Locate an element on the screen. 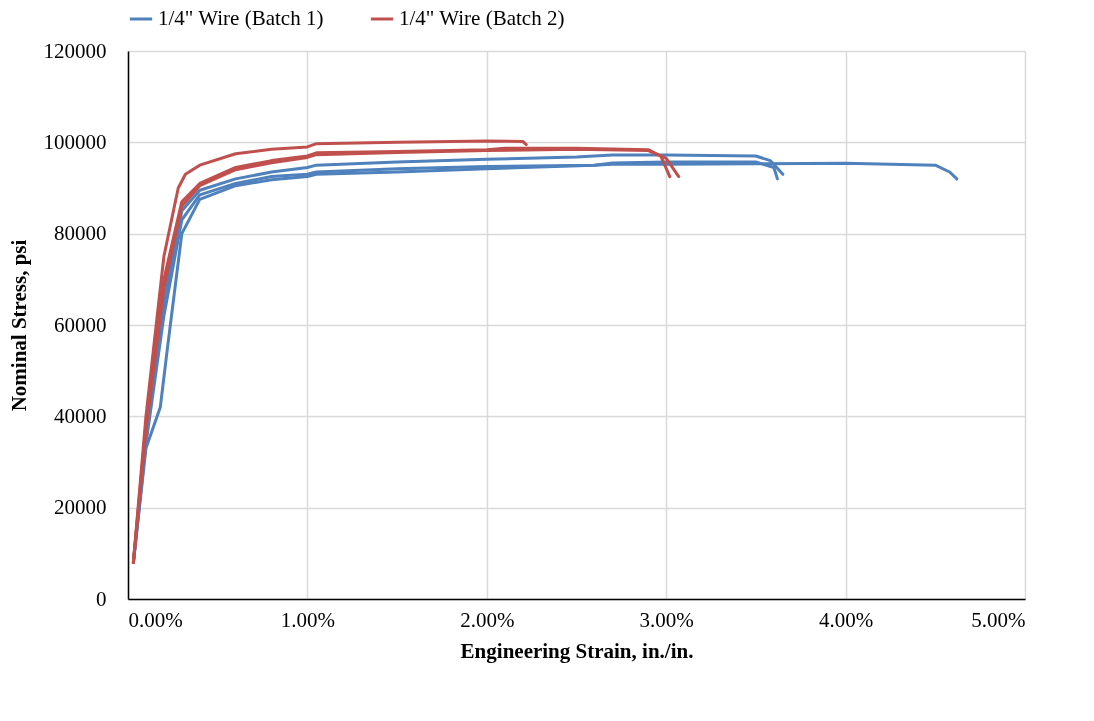 The image size is (1094, 721). legend-label: 1/4" Wire (Batch 1) is located at coordinates (241, 18).